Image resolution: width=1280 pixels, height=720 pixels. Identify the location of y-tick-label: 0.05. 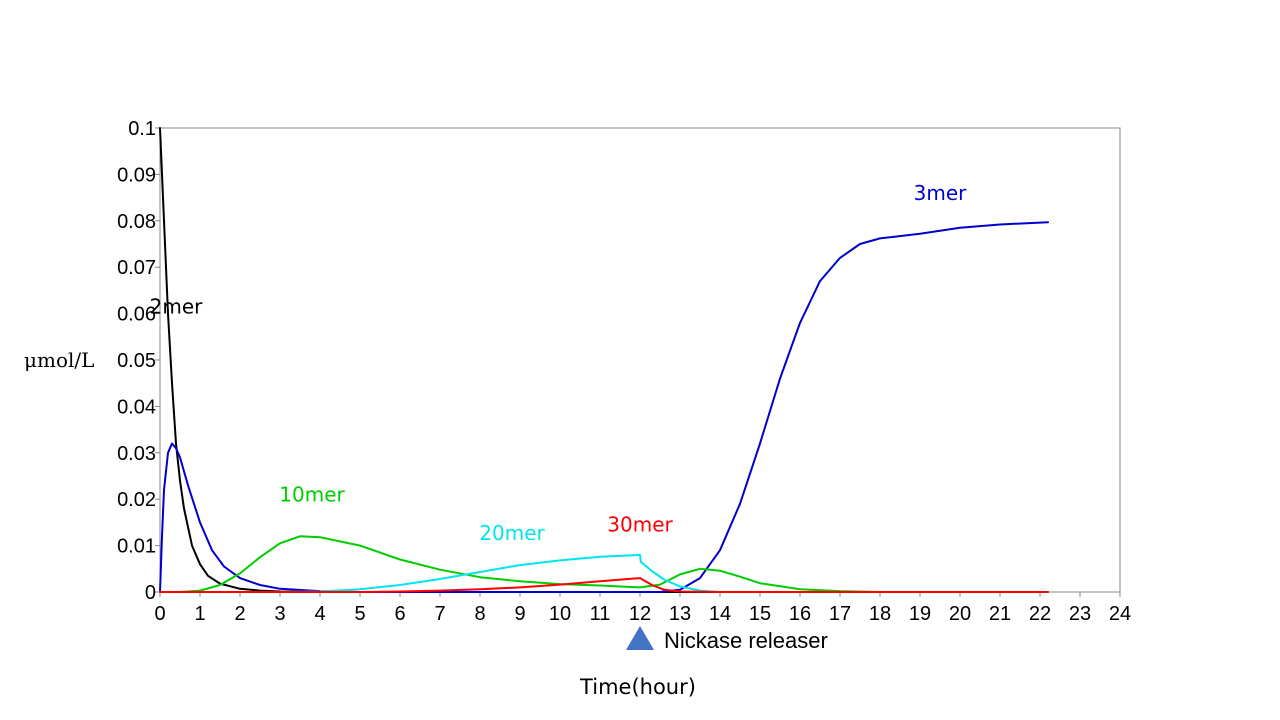
(136, 361).